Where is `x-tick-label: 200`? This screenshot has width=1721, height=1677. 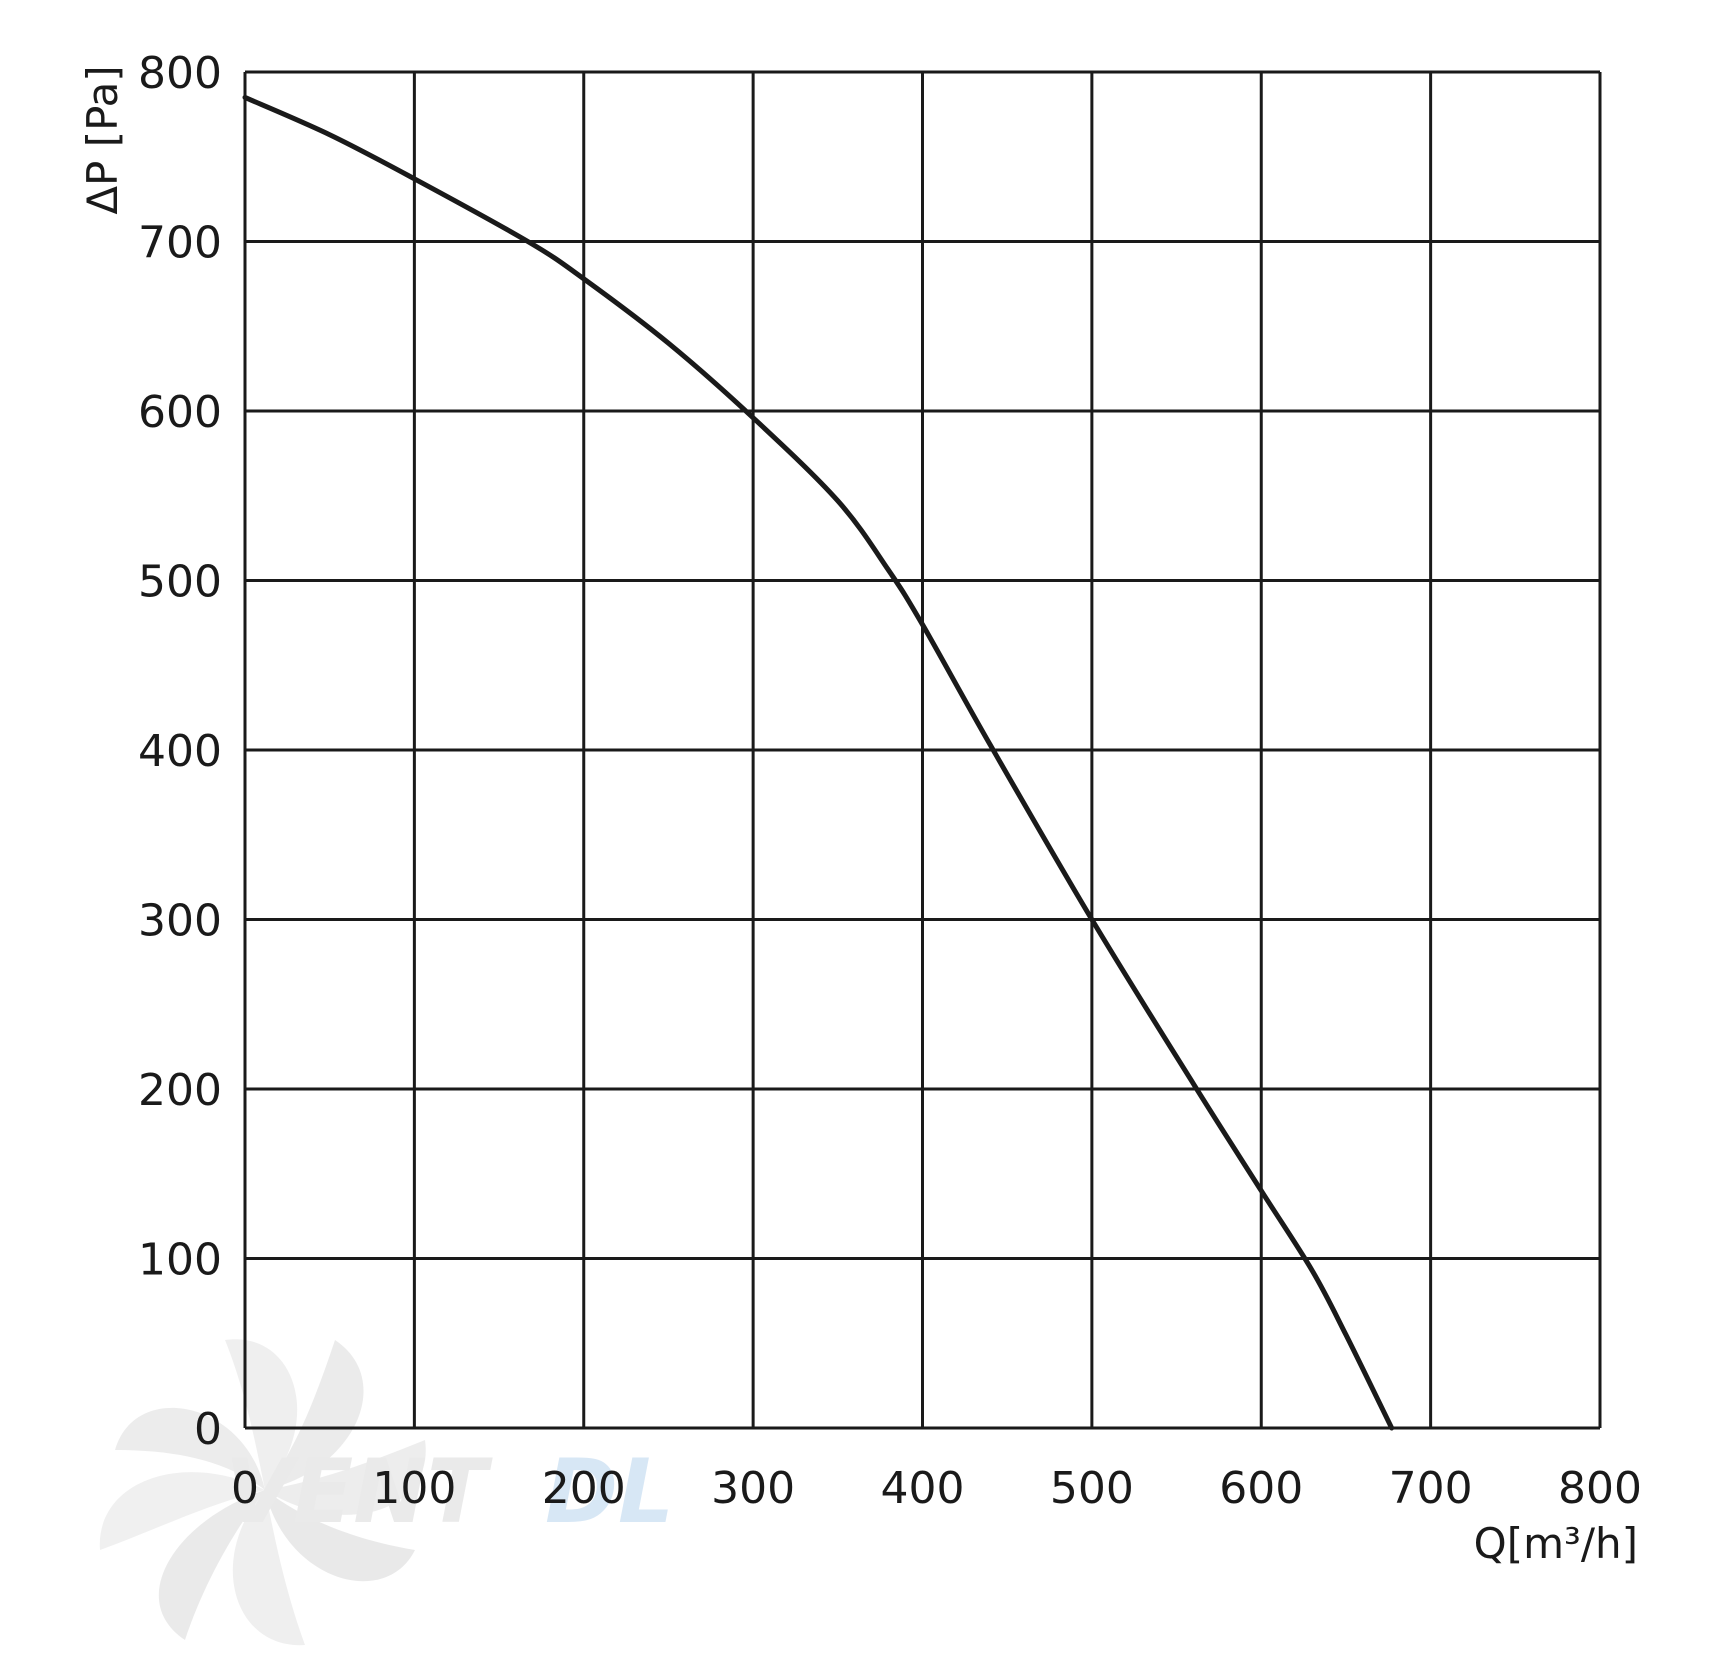
x-tick-label: 200 is located at coordinates (584, 1488).